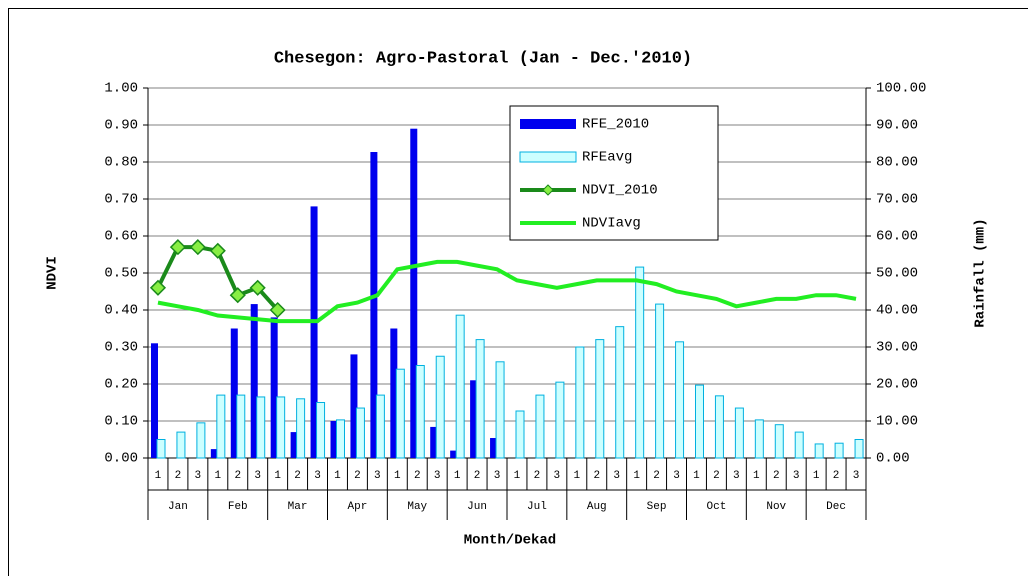 This screenshot has height=576, width=1028. Describe the element at coordinates (121, 422) in the screenshot. I see `y-tick-label: 0.10` at that location.